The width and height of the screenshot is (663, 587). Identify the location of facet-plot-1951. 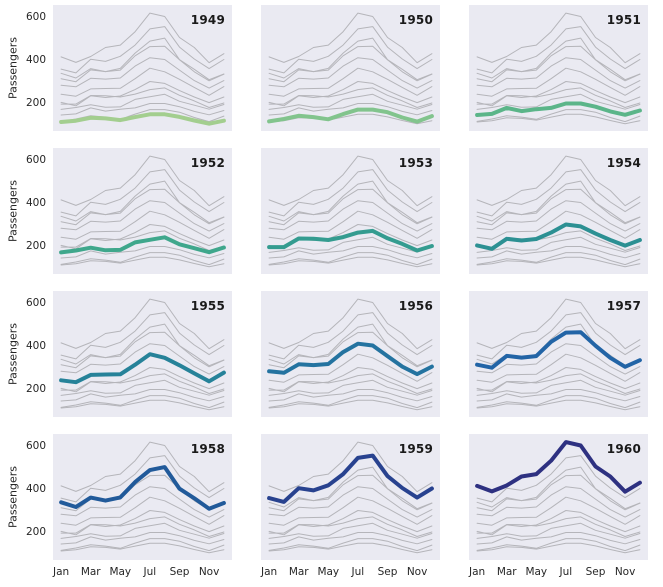
(558, 68).